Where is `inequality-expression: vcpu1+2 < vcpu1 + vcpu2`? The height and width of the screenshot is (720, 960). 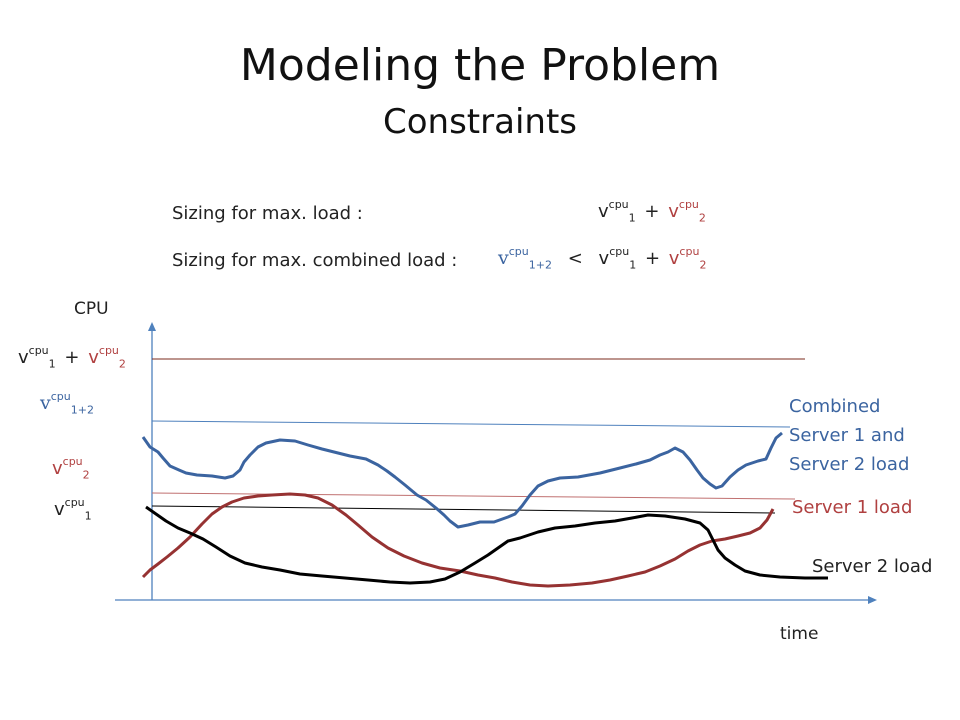 inequality-expression: vcpu1+2 < vcpu1 + vcpu2 is located at coordinates (602, 258).